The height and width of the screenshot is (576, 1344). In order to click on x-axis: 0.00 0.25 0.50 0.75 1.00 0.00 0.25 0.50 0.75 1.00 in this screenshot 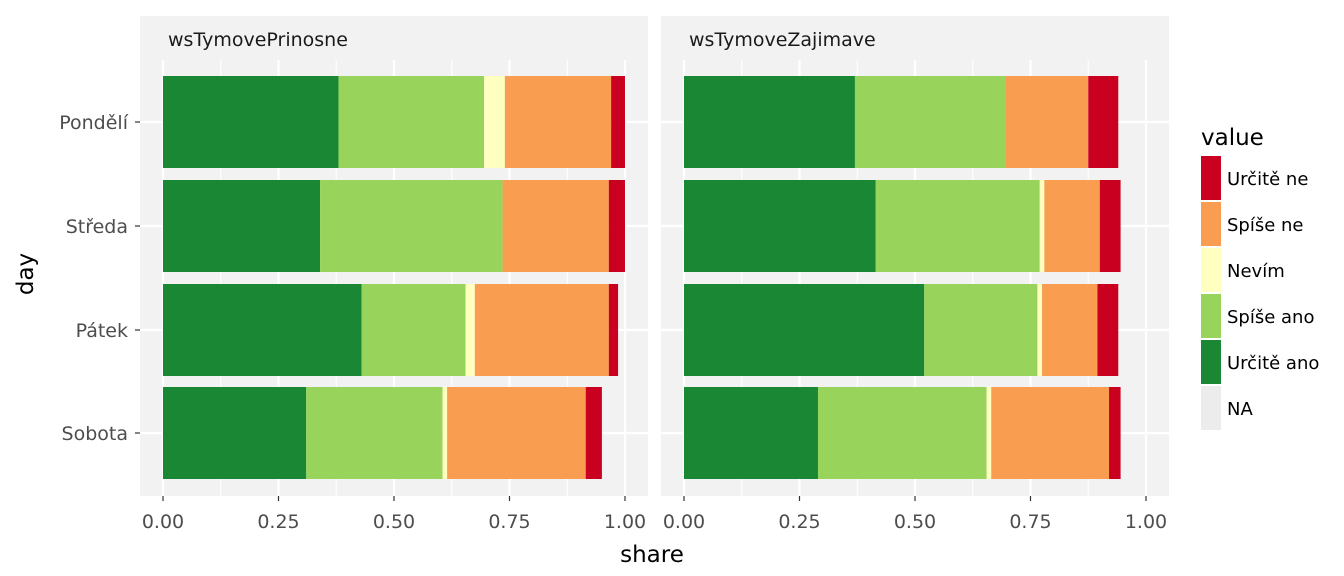, I will do `click(654, 514)`.